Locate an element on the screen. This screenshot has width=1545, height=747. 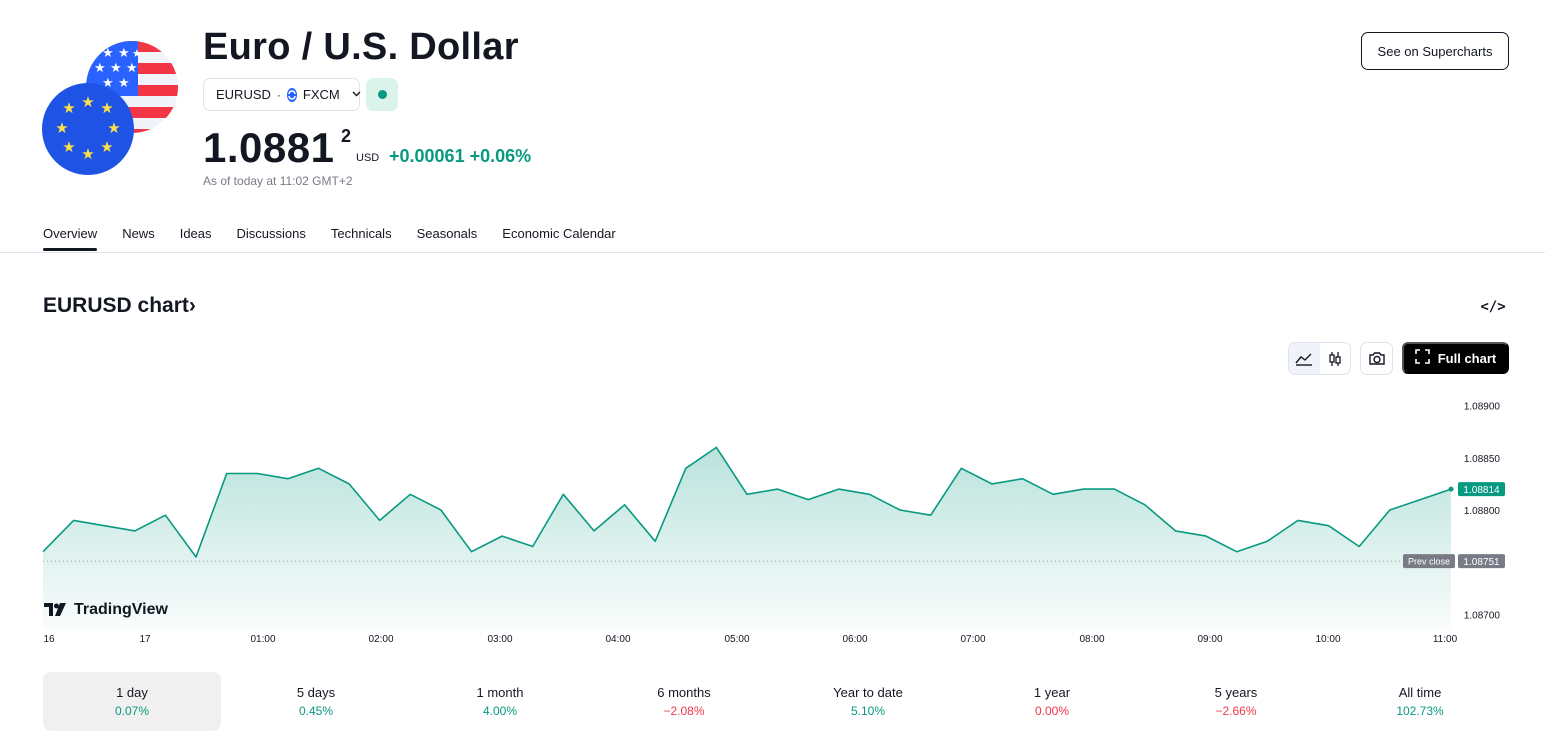
eu-flag-icon is located at coordinates (88, 129).